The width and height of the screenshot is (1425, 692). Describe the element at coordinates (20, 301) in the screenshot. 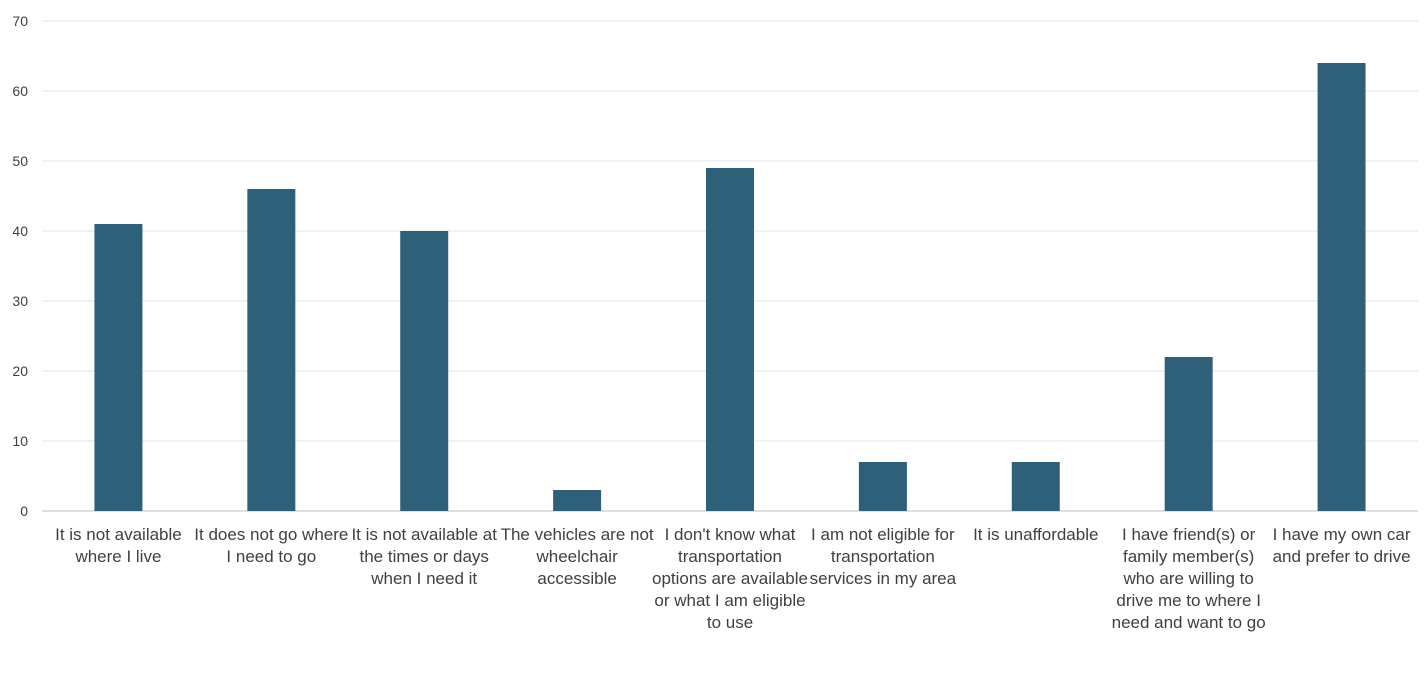

I see `y-tick-label: 30` at that location.